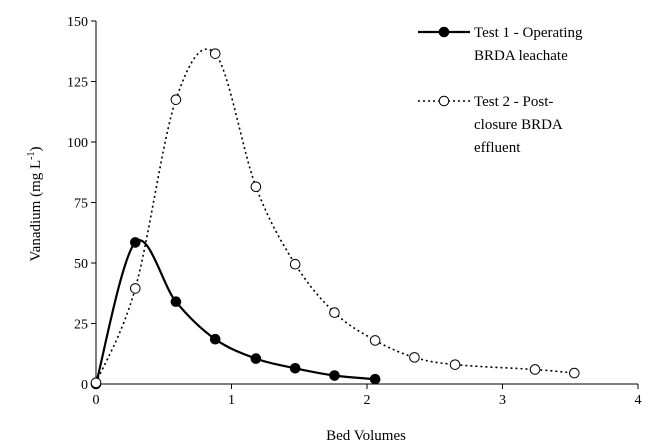  I want to click on legend-label-line: closure BRDA, so click(518, 125).